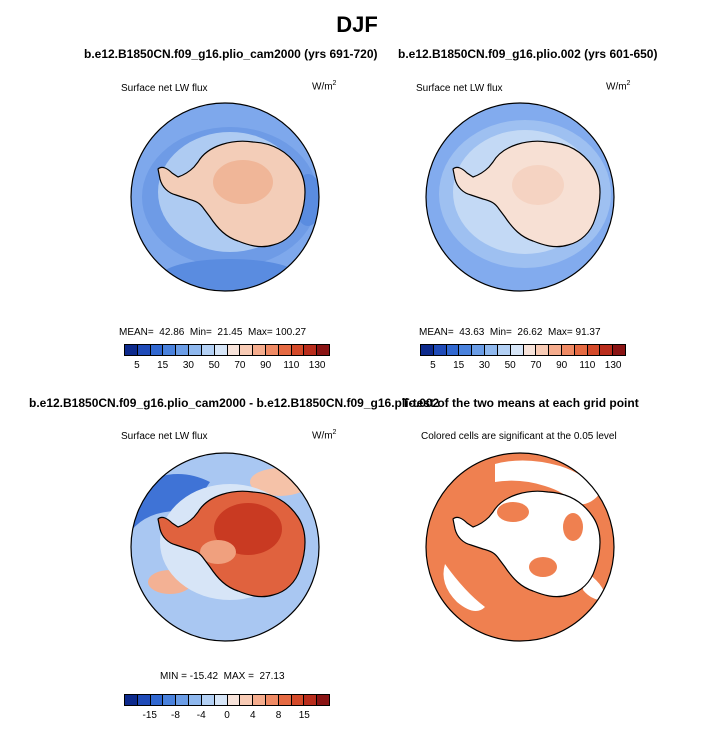  I want to click on panel3-map-border, so click(225, 547).